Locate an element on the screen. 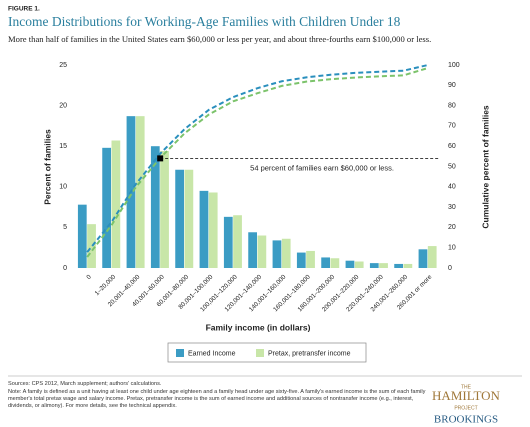 The height and width of the screenshot is (427, 530). y2-tick-label: 70 is located at coordinates (452, 126).